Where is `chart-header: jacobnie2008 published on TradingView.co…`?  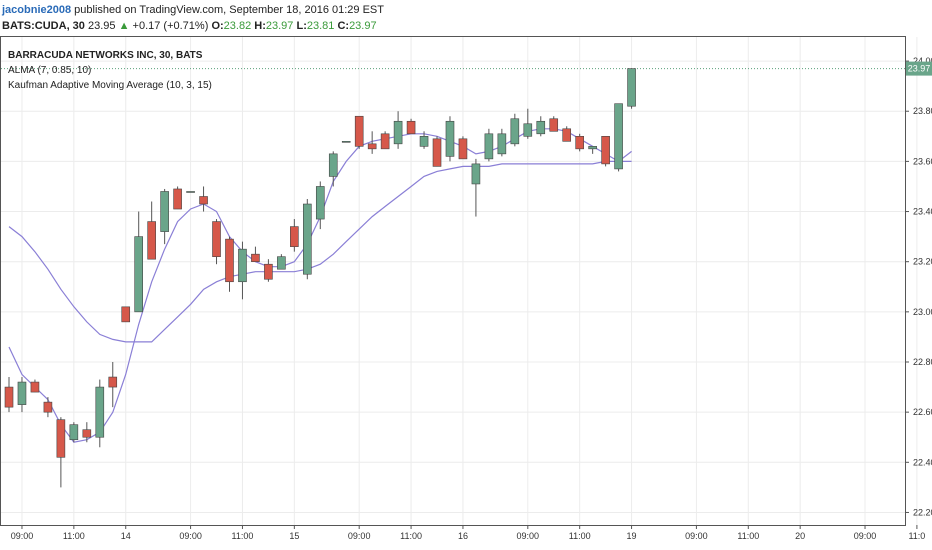
chart-header: jacobnie2008 published on TradingView.co… is located at coordinates (466, 18).